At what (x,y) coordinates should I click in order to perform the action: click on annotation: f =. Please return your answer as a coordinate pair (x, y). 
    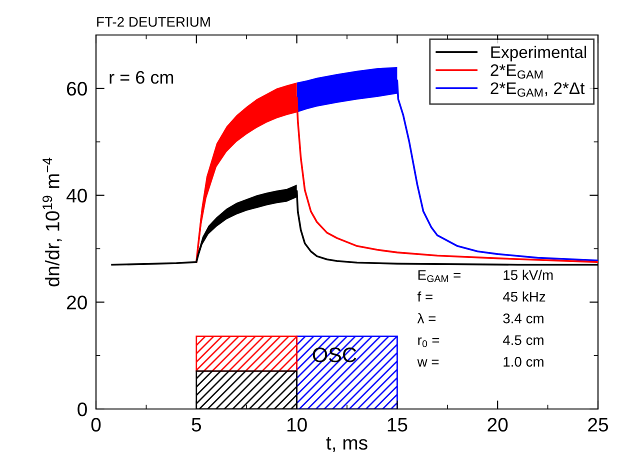
    Looking at the image, I should click on (424, 296).